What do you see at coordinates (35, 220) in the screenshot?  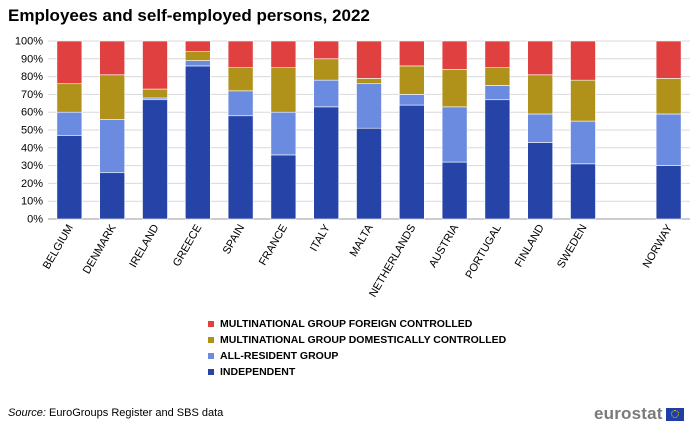 I see `y-tick-label: 0%` at bounding box center [35, 220].